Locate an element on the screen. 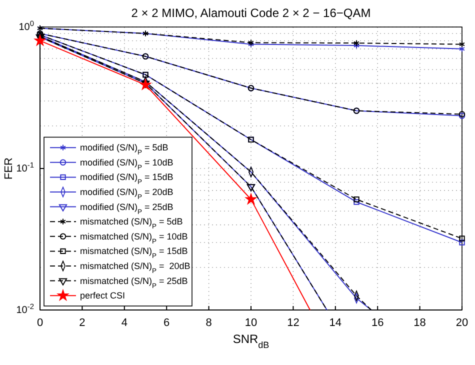 This screenshot has height=365, width=475. legend-label: mismatched (S/N)$_{P}$ = 20dB is located at coordinates (135, 267).